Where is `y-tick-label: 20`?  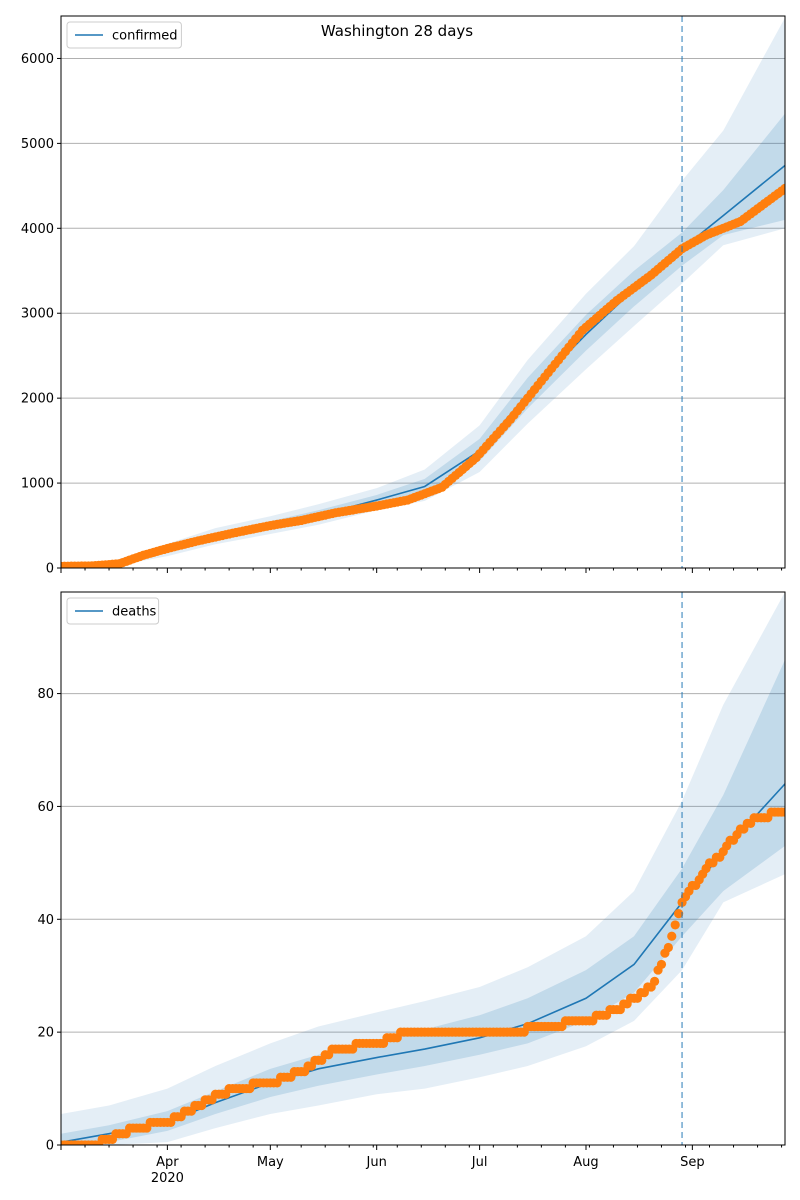 y-tick-label: 20 is located at coordinates (45, 1033).